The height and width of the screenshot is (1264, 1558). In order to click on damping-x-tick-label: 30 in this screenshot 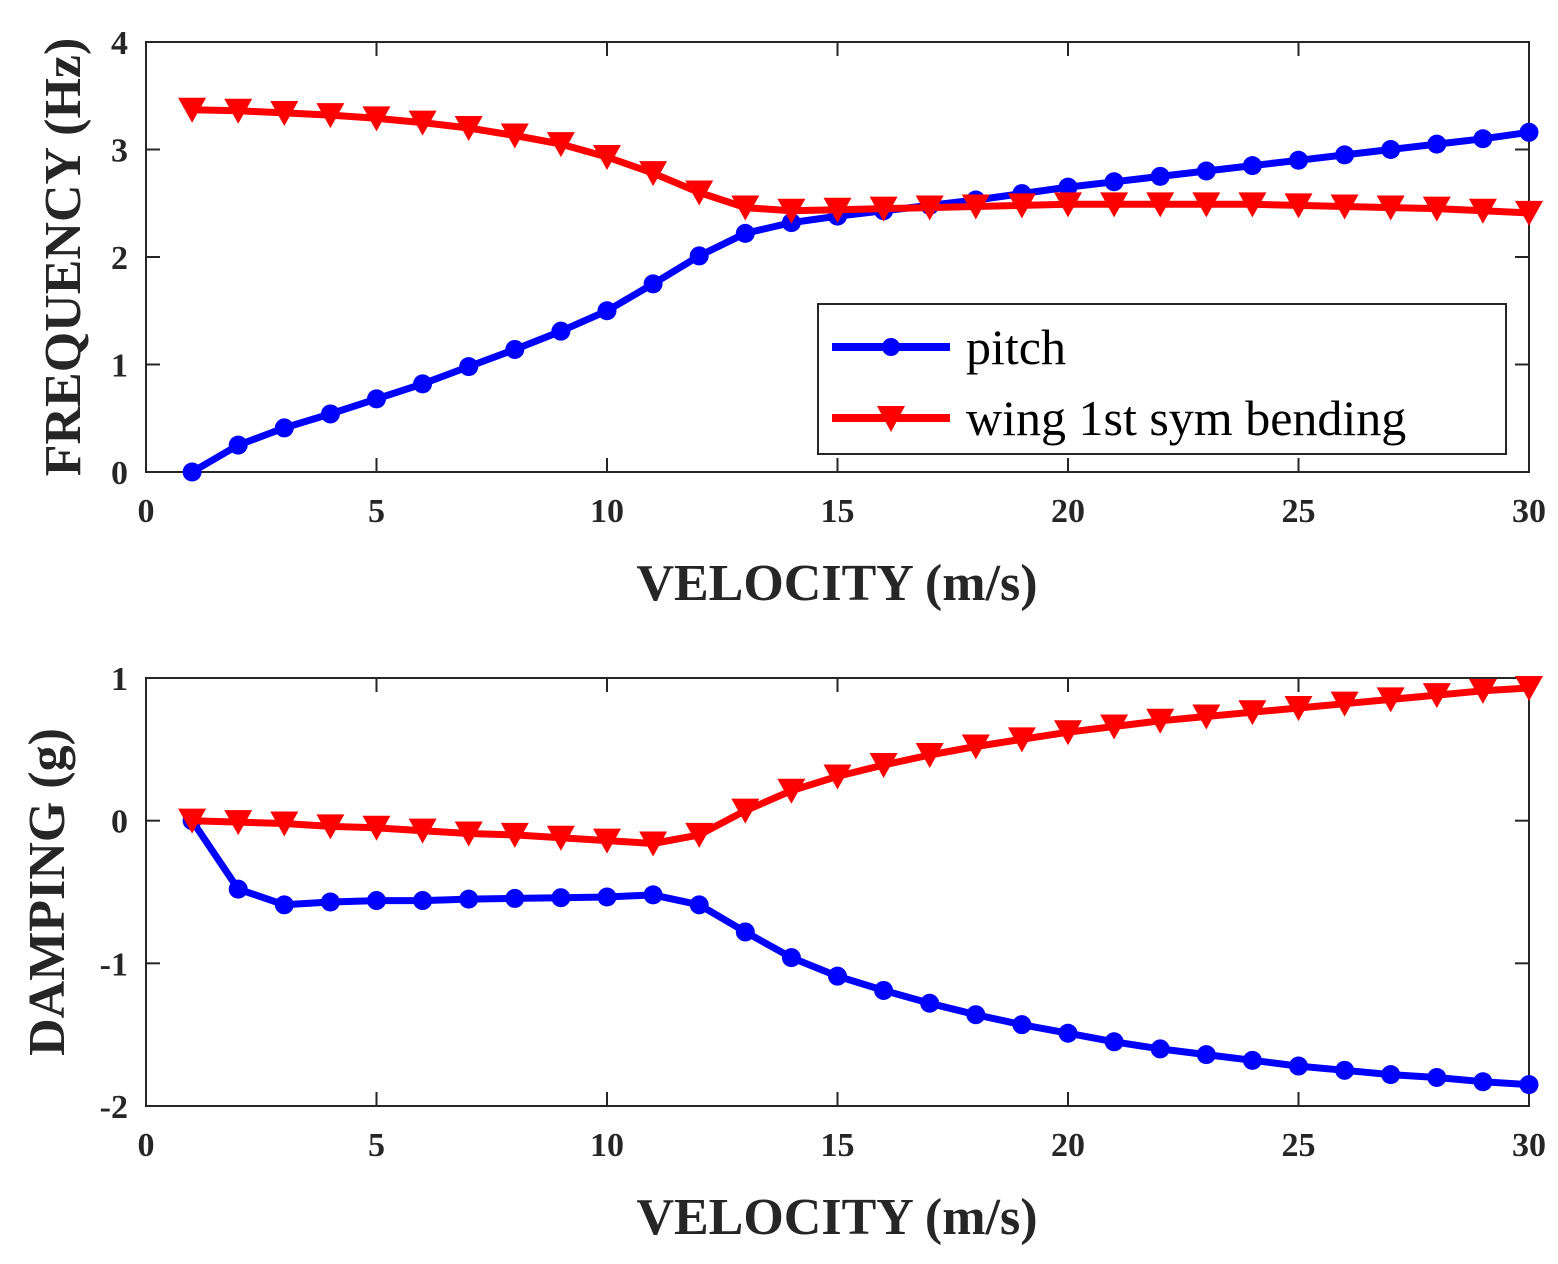, I will do `click(1529, 1145)`.